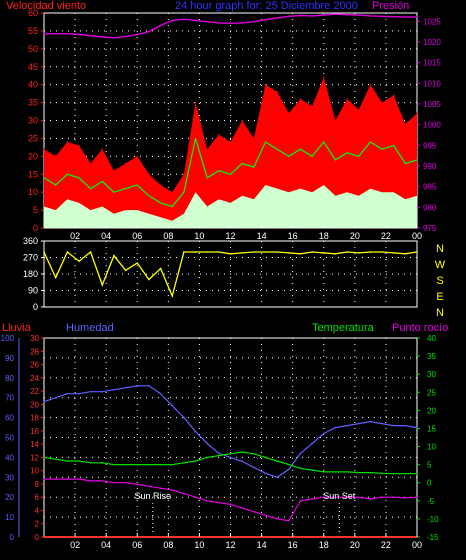 Image resolution: width=466 pixels, height=560 pixels. I want to click on pressure-tick-label: 980, so click(430, 207).